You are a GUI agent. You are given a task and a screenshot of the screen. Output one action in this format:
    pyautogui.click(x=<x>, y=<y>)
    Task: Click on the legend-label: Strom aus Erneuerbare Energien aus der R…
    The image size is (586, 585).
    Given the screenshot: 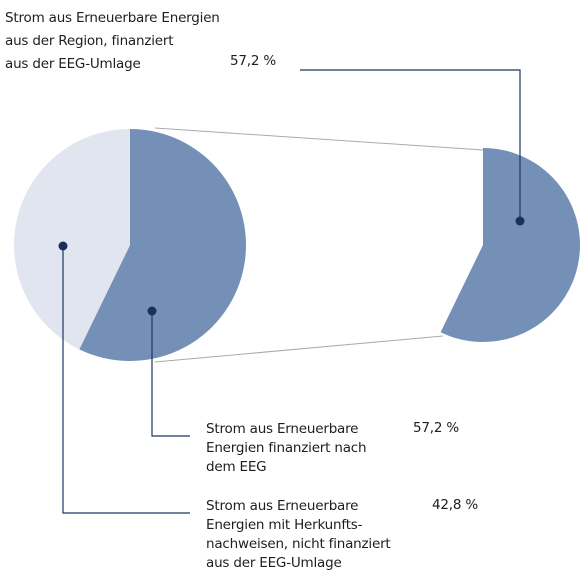 What is the action you would take?
    pyautogui.click(x=112, y=41)
    